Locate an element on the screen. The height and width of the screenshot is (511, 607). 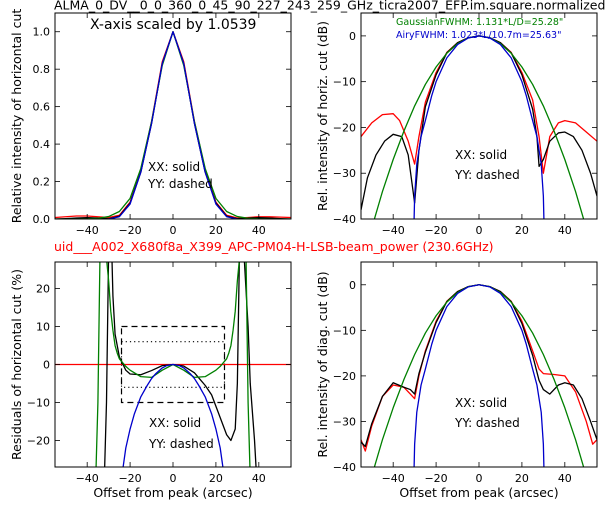
y-tick-label: 0.4 is located at coordinates (42, 144).